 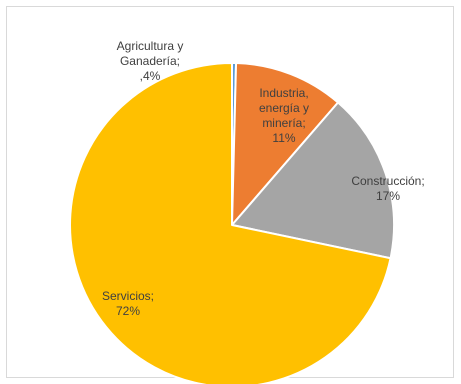 I want to click on data-label-industria: Industria, energía y minería; 11%, so click(x=284, y=115).